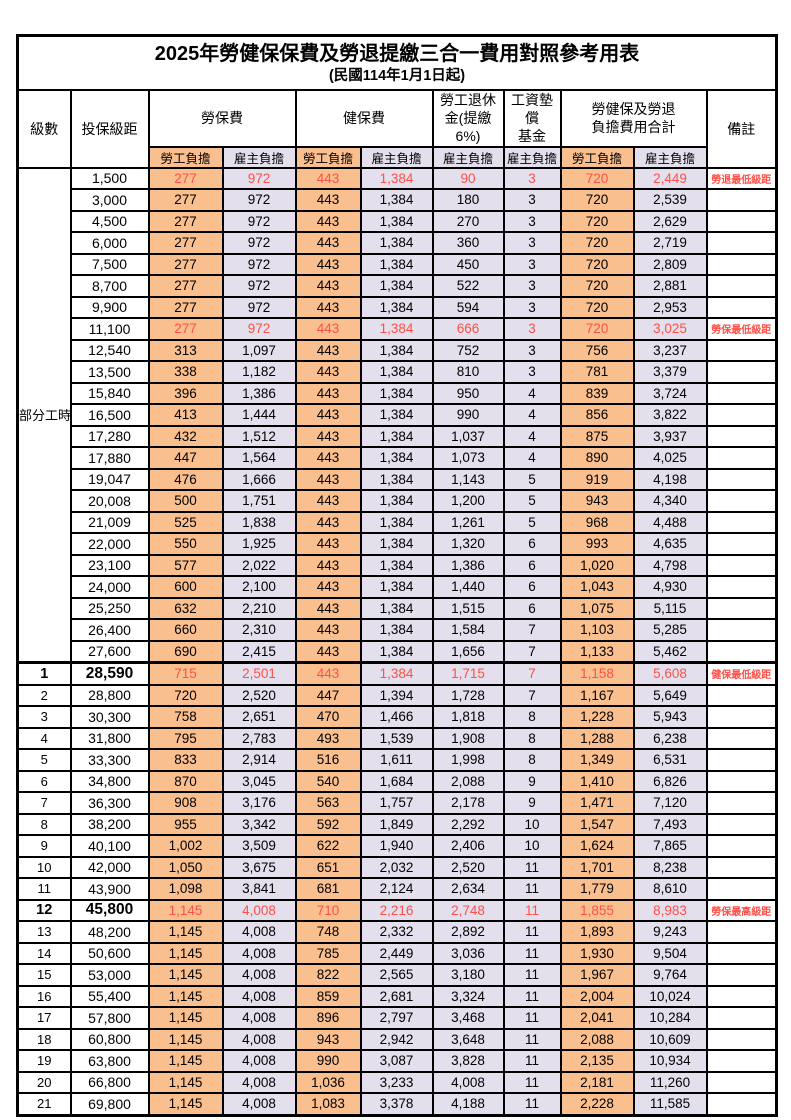 This screenshot has width=791, height=1120. What do you see at coordinates (185, 436) in the screenshot?
I see `labor-employee-cell: 432` at bounding box center [185, 436].